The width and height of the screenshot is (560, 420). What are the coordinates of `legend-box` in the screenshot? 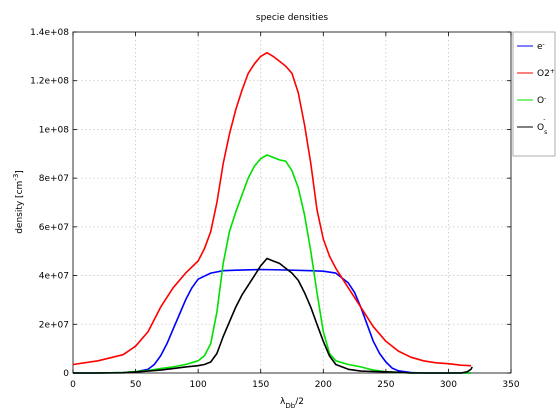 It's located at (534, 94).